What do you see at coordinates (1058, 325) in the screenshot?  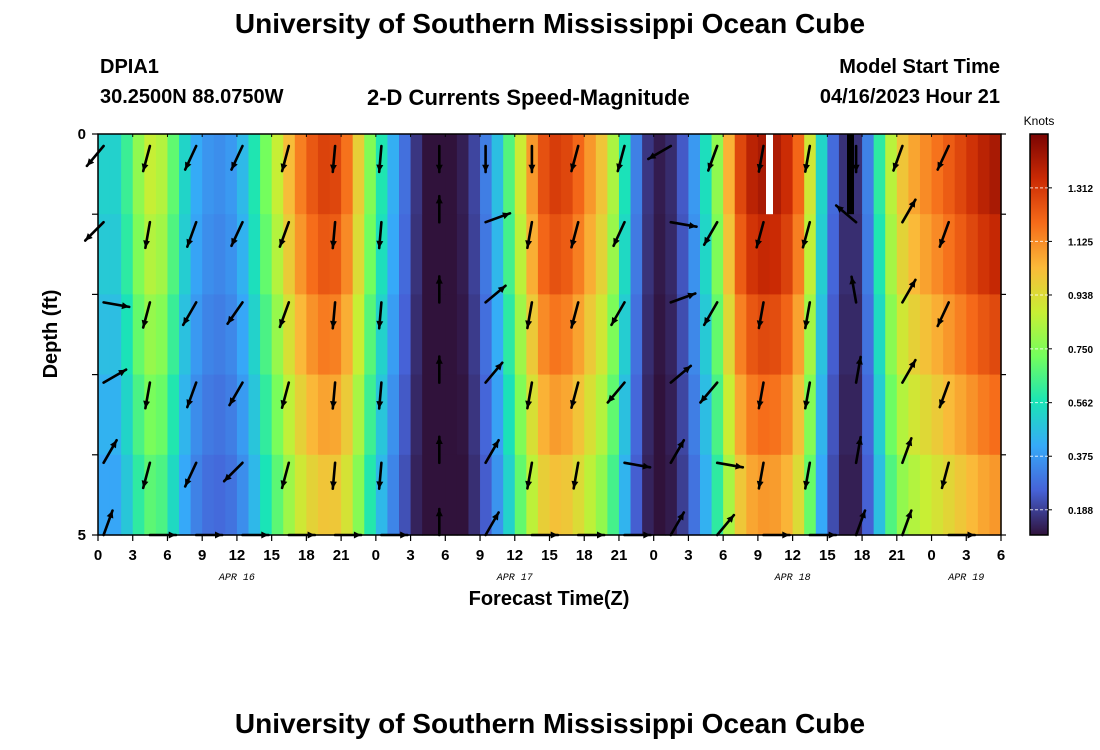 I see `colorbar: 0.188 0.375 0.562 0.750 0.938 1.125 1.312 Knots` at bounding box center [1058, 325].